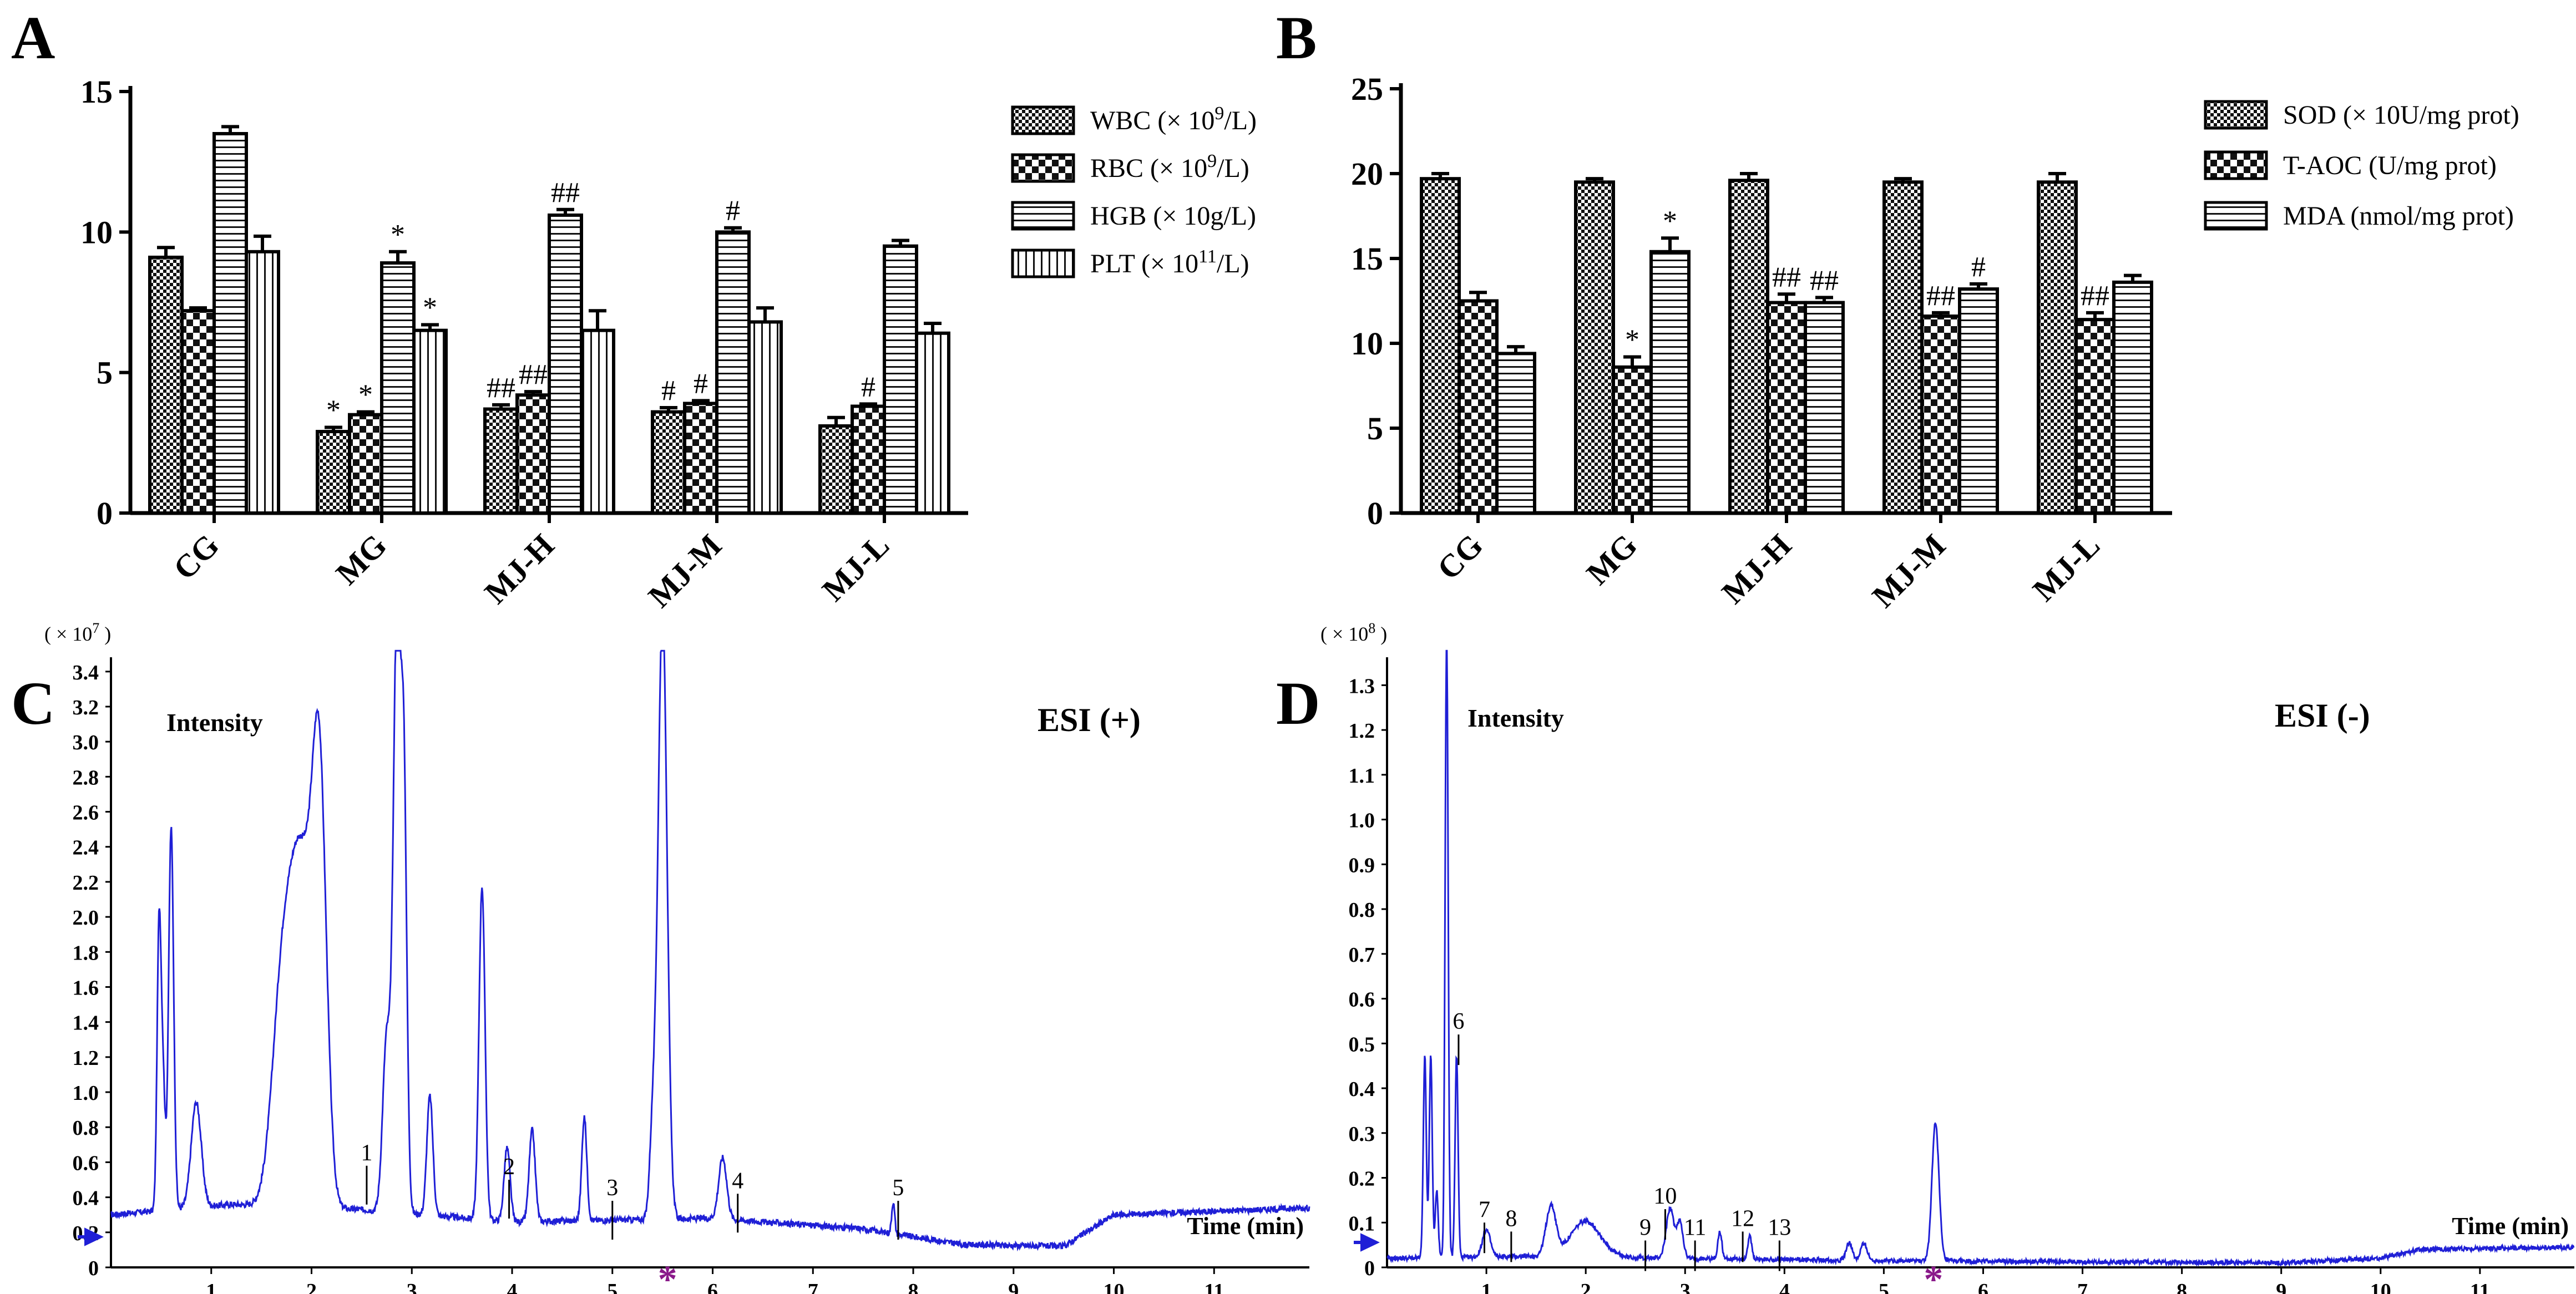 The image size is (2576, 1294). I want to click on x-tick-label: 1, so click(1486, 1287).